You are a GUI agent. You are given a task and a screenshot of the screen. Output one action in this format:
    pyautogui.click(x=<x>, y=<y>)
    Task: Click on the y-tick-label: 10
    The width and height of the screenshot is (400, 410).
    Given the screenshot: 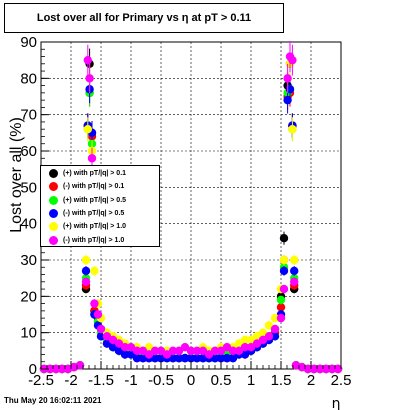 What is the action you would take?
    pyautogui.click(x=28, y=333)
    